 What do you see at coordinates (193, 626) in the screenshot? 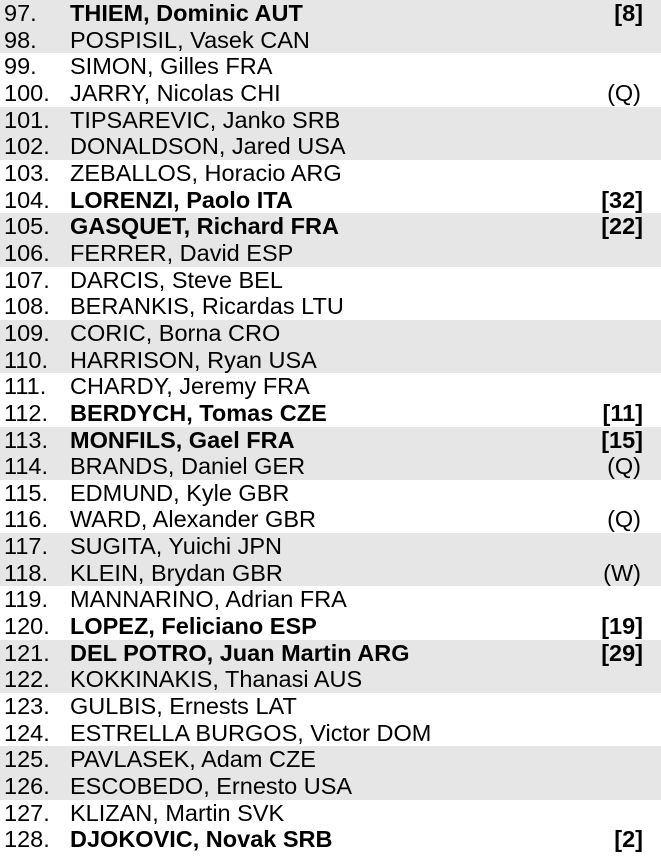
I see `player-name: LOPEZ, Feliciano ESP` at bounding box center [193, 626].